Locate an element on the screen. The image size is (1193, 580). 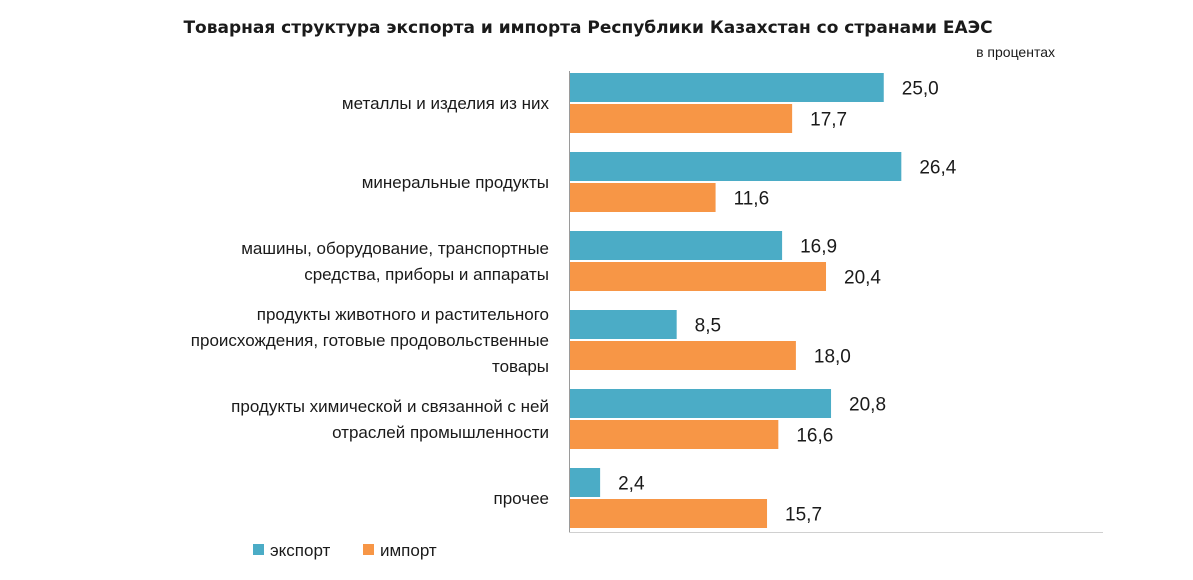
bar-экспорт-4 is located at coordinates (701, 403).